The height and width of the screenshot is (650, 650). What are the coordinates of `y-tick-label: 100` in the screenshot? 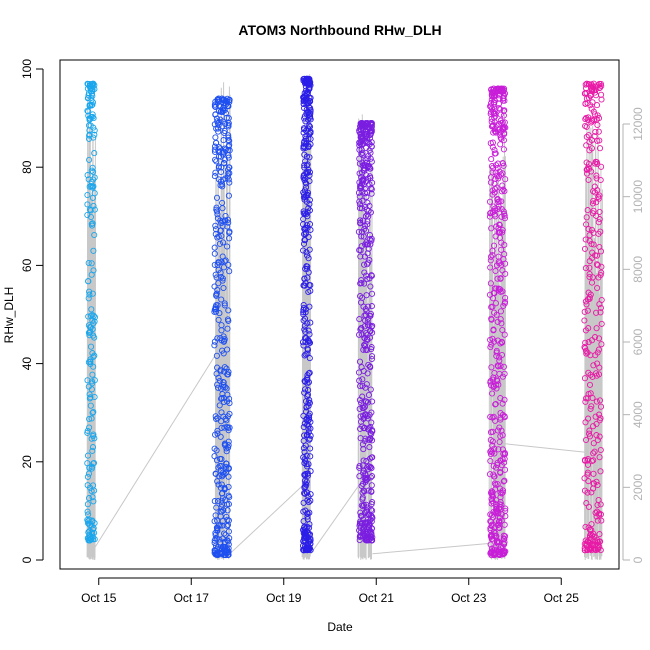 It's located at (27, 69).